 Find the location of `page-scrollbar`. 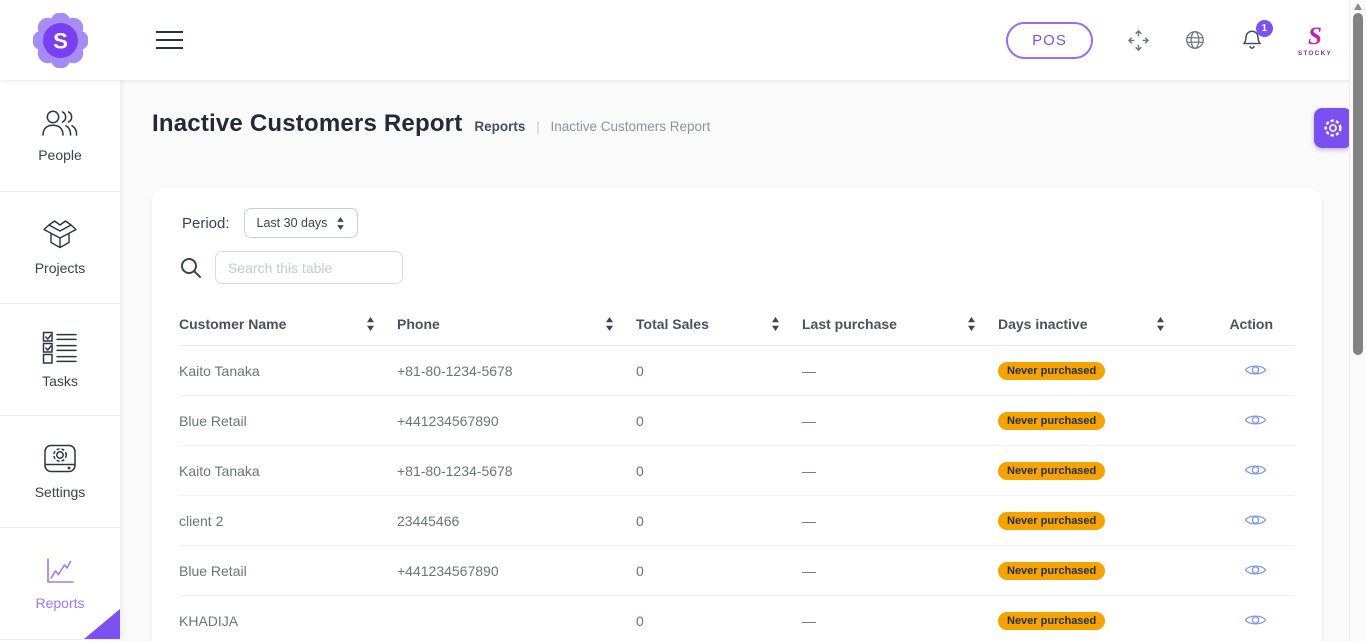

page-scrollbar is located at coordinates (1357, 320).